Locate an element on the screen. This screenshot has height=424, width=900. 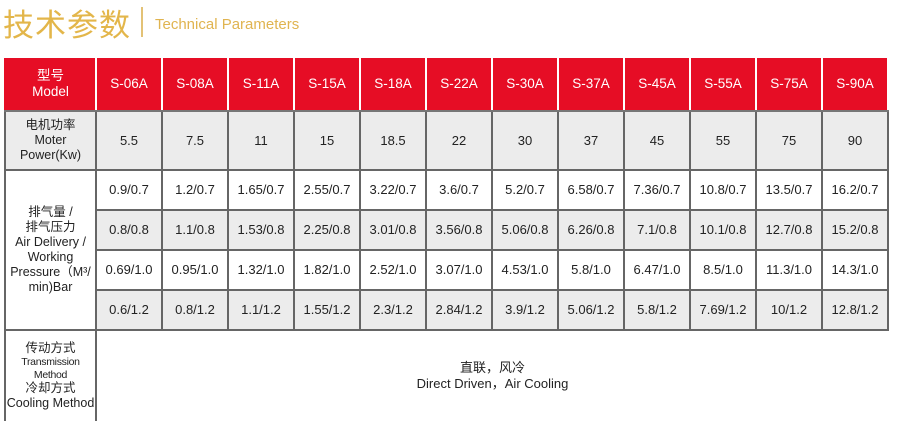
air-cell: 7.1/0.8 is located at coordinates (657, 230).